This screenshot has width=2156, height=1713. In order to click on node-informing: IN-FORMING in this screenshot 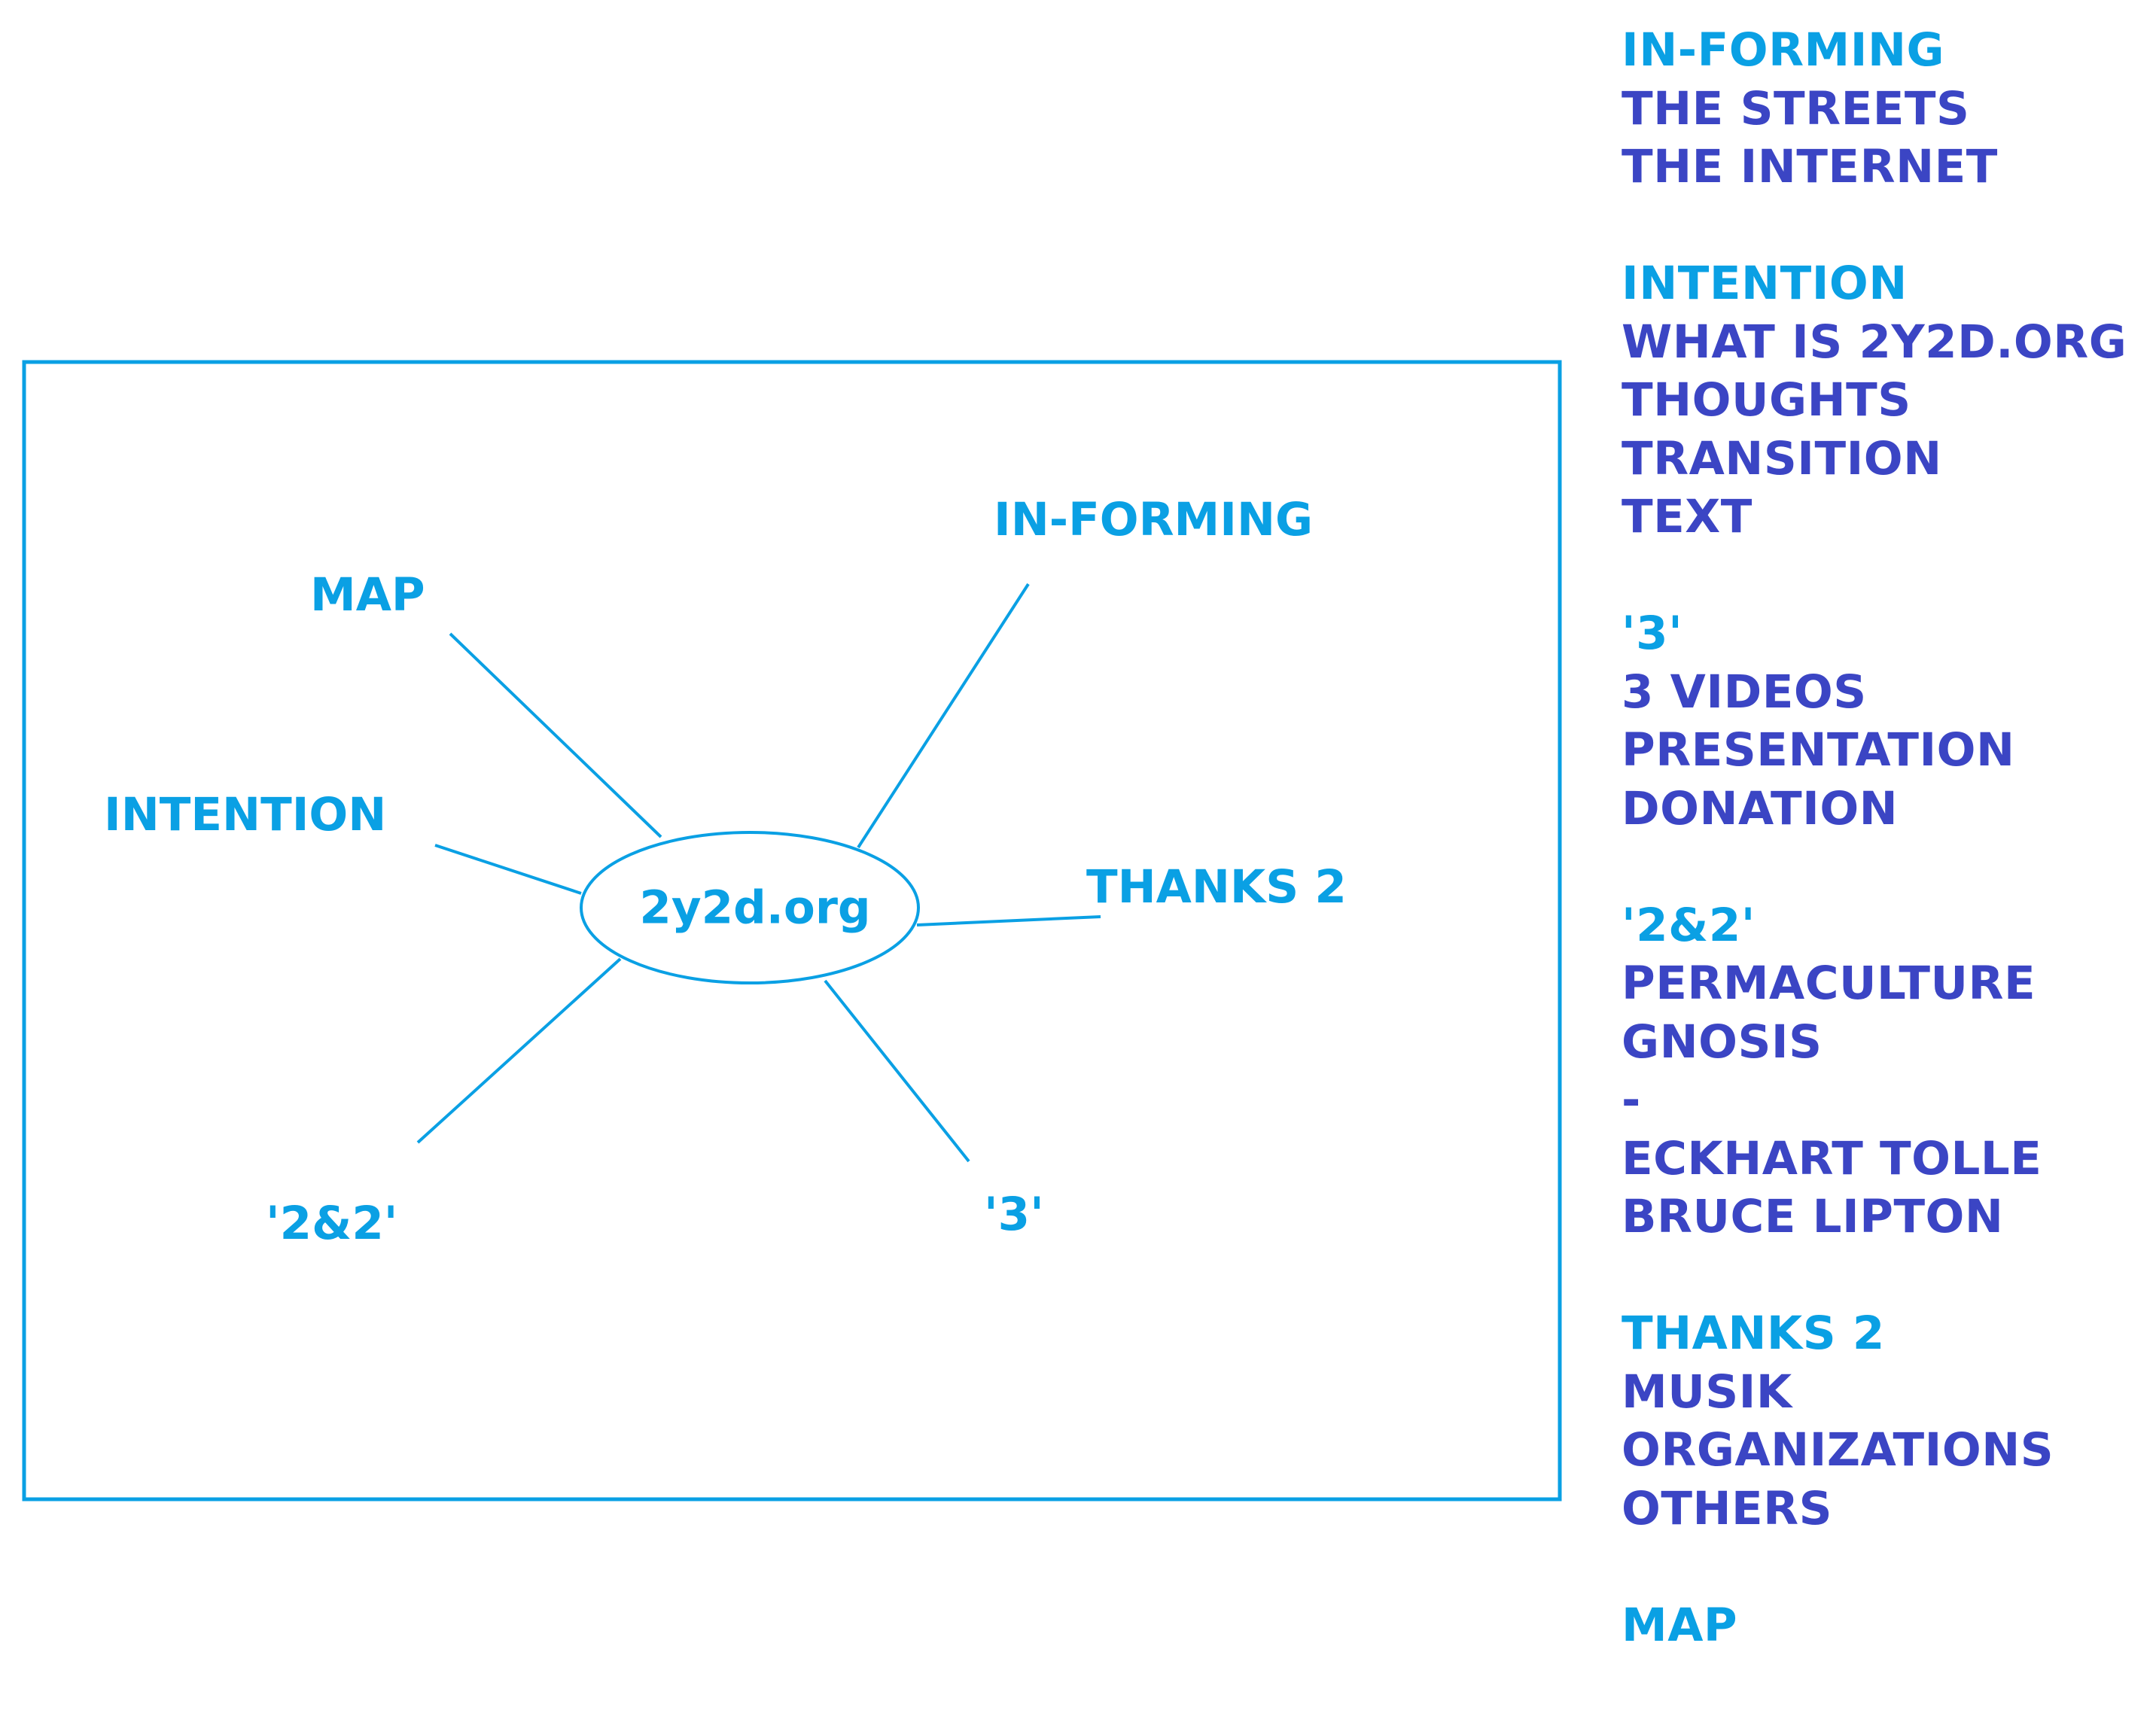, I will do `click(1153, 519)`.